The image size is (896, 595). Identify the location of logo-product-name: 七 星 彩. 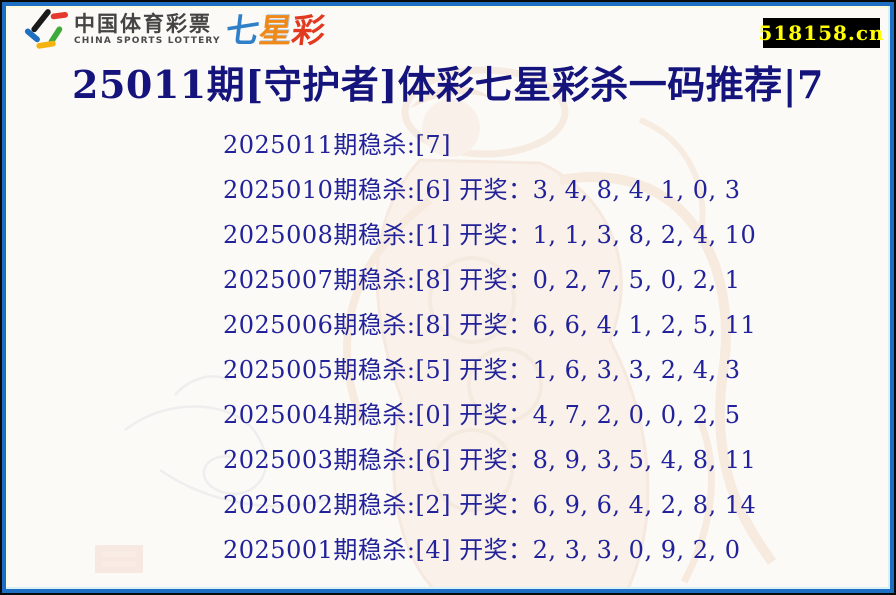
(275, 30).